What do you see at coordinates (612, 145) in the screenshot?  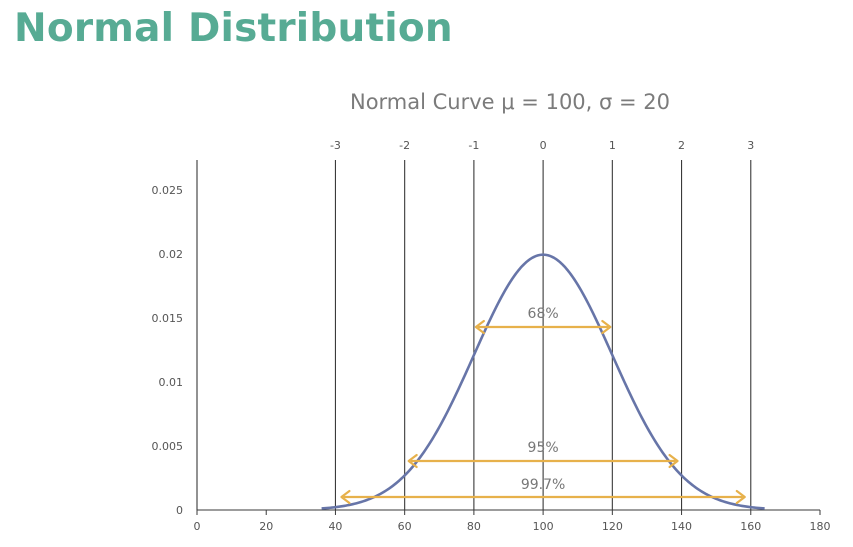 I see `sigma-tick-label: 1` at bounding box center [612, 145].